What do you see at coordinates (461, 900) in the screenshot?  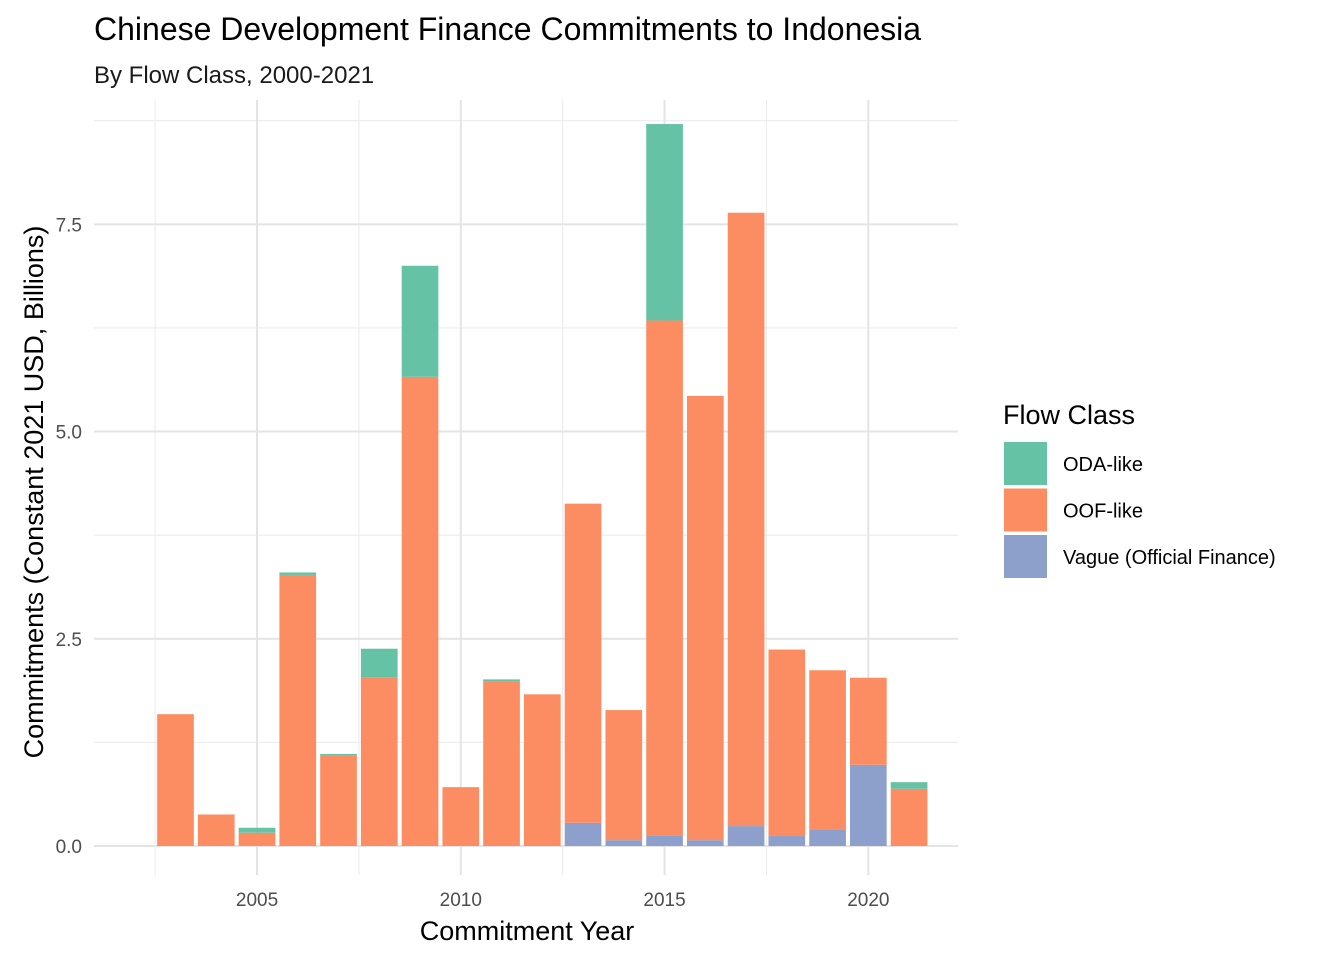 I see `x-tick-label: 2010` at bounding box center [461, 900].